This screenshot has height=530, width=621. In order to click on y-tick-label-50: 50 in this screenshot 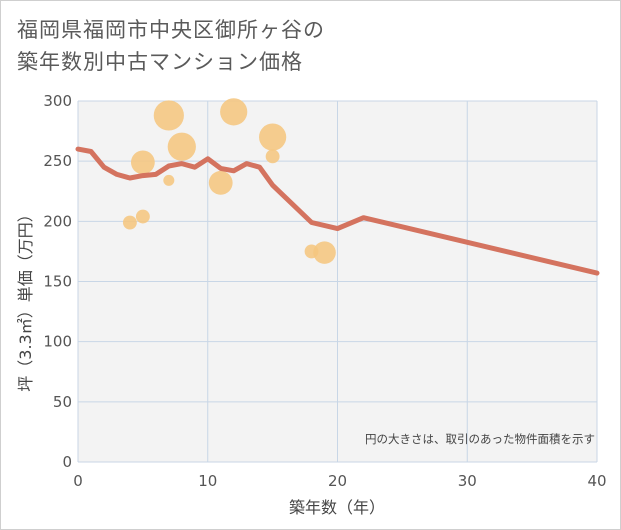, I will do `click(62, 402)`.